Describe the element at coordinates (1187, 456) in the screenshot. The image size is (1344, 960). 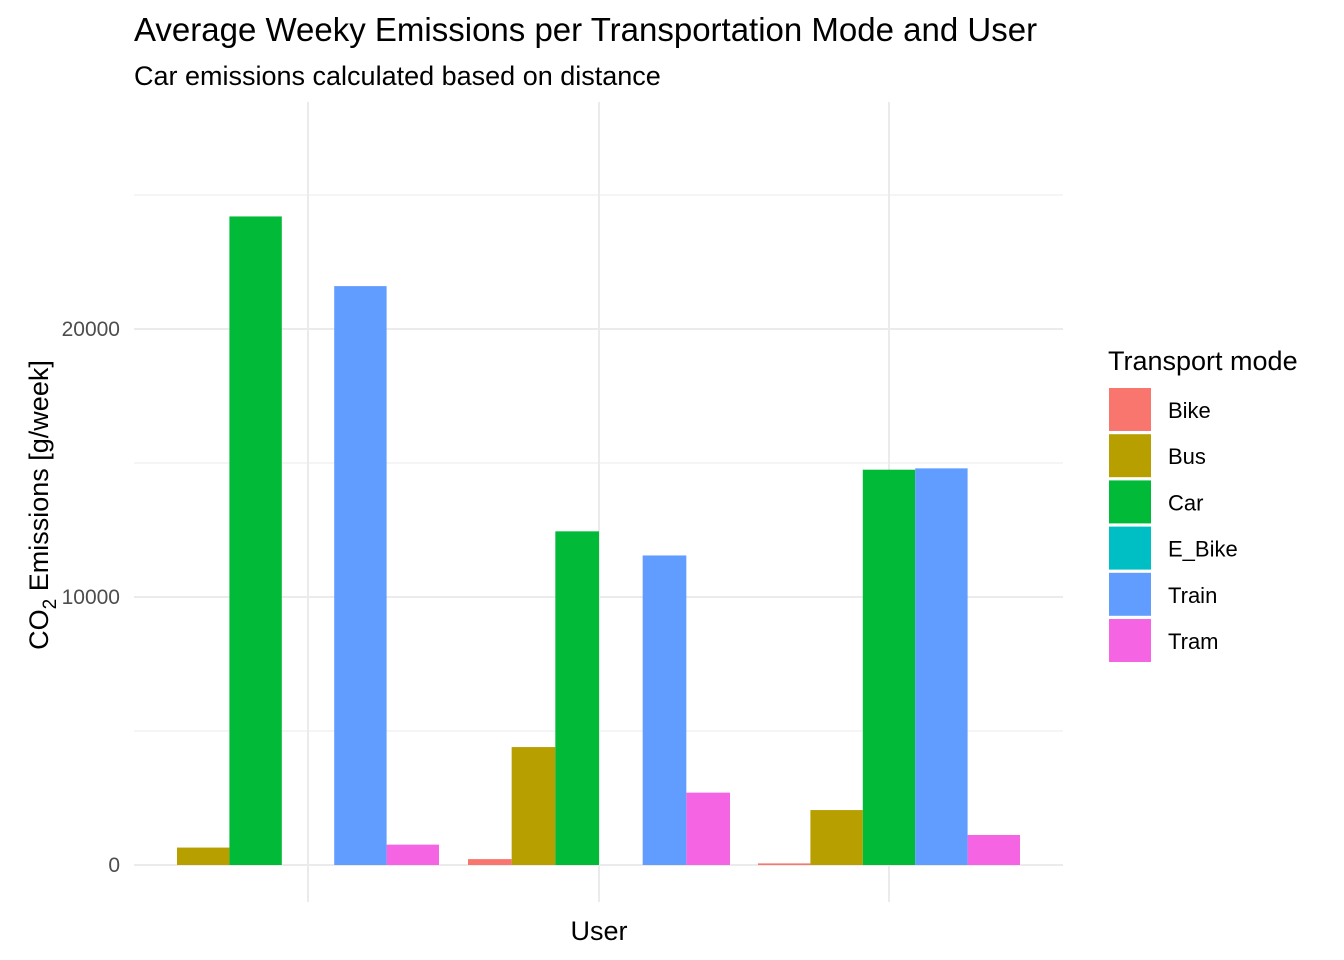
I see `legend-label: Bus` at that location.